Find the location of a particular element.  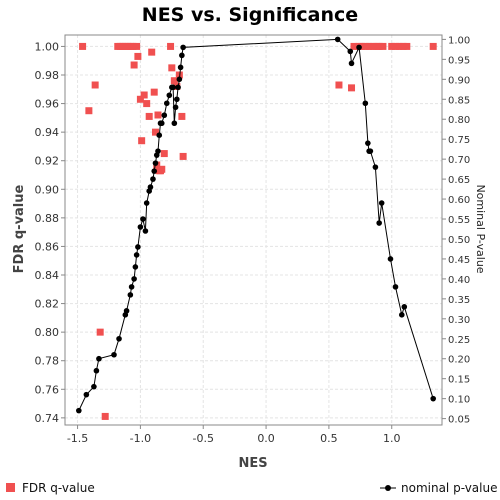

y-tick-label: 0.88 is located at coordinates (47, 218).